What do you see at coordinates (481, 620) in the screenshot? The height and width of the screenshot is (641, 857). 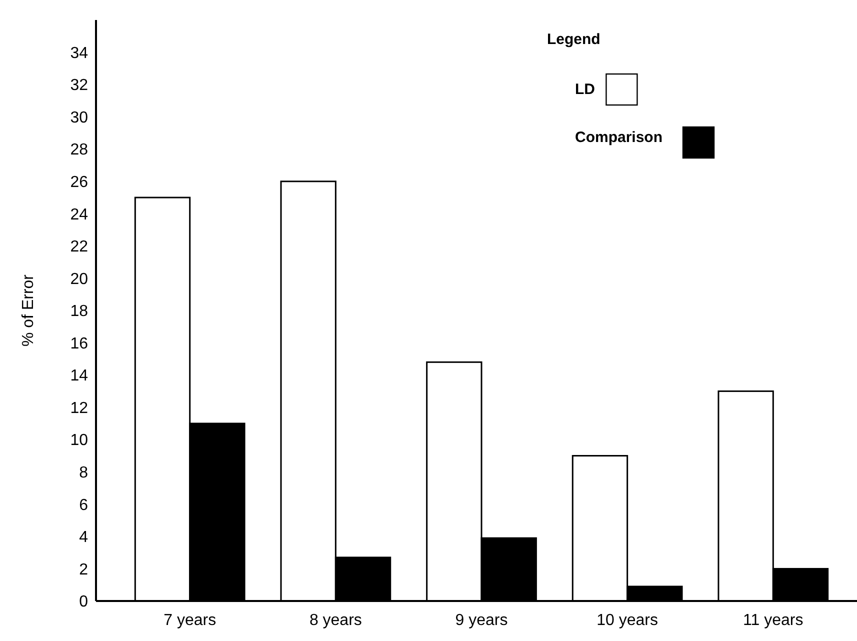 I see `x-tick-label: 9 years` at bounding box center [481, 620].